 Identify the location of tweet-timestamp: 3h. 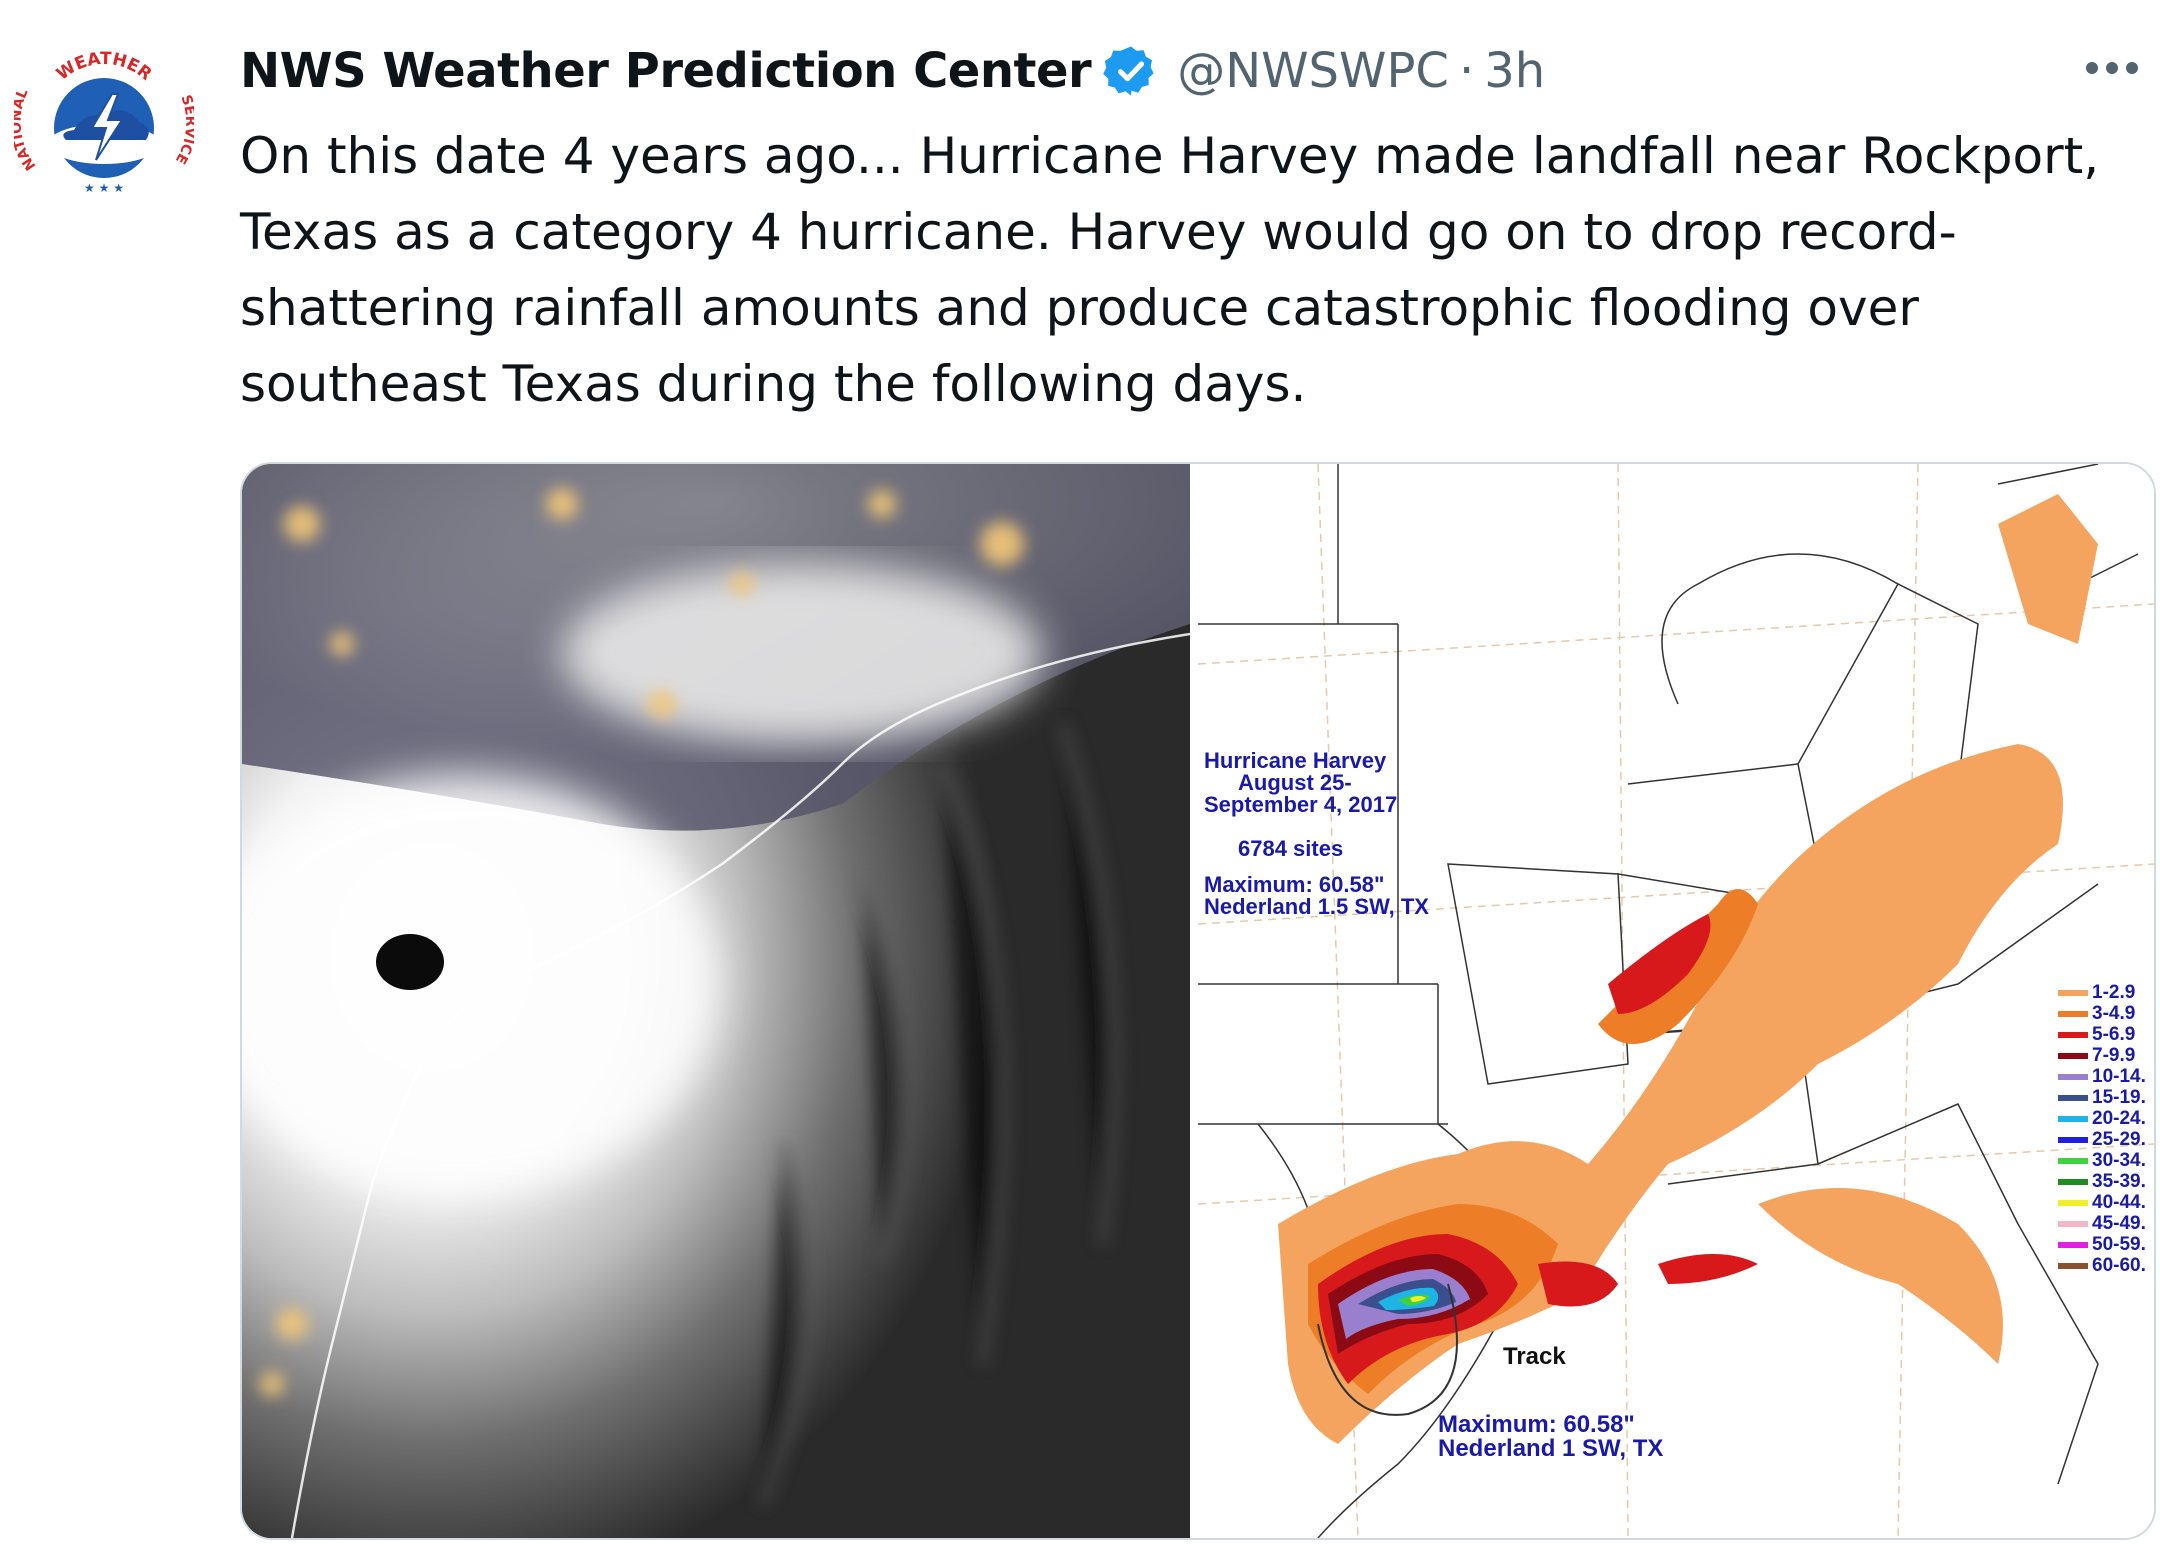
(1515, 71).